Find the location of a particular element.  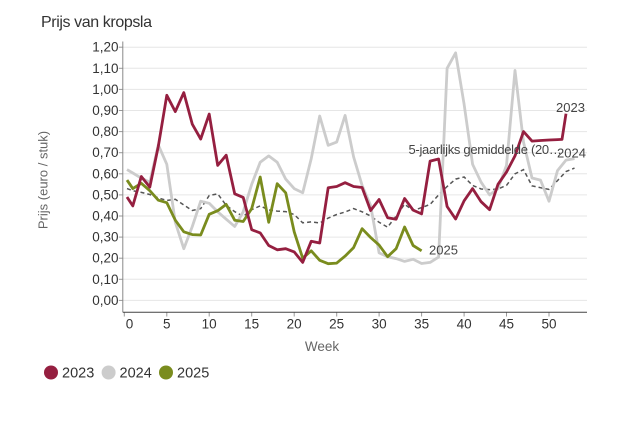

svg-text: 20 is located at coordinates (294, 324).